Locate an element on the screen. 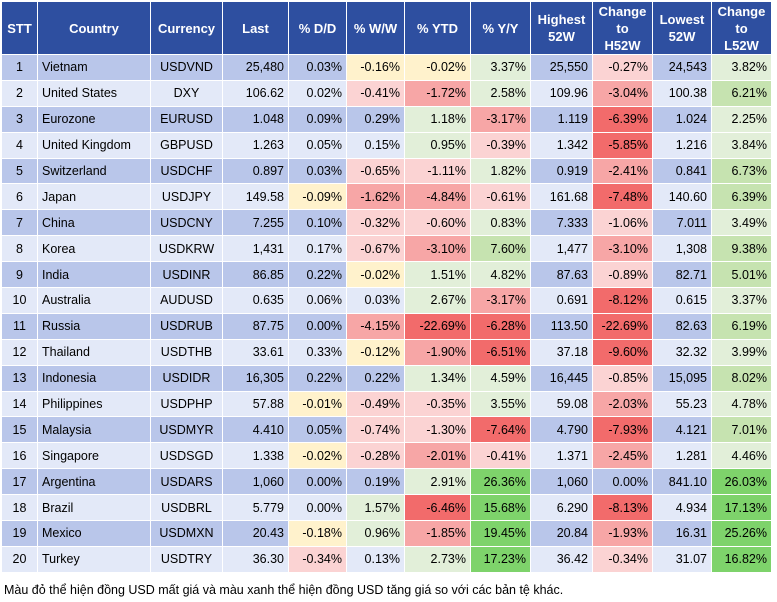  header-stt: STT is located at coordinates (19, 28).